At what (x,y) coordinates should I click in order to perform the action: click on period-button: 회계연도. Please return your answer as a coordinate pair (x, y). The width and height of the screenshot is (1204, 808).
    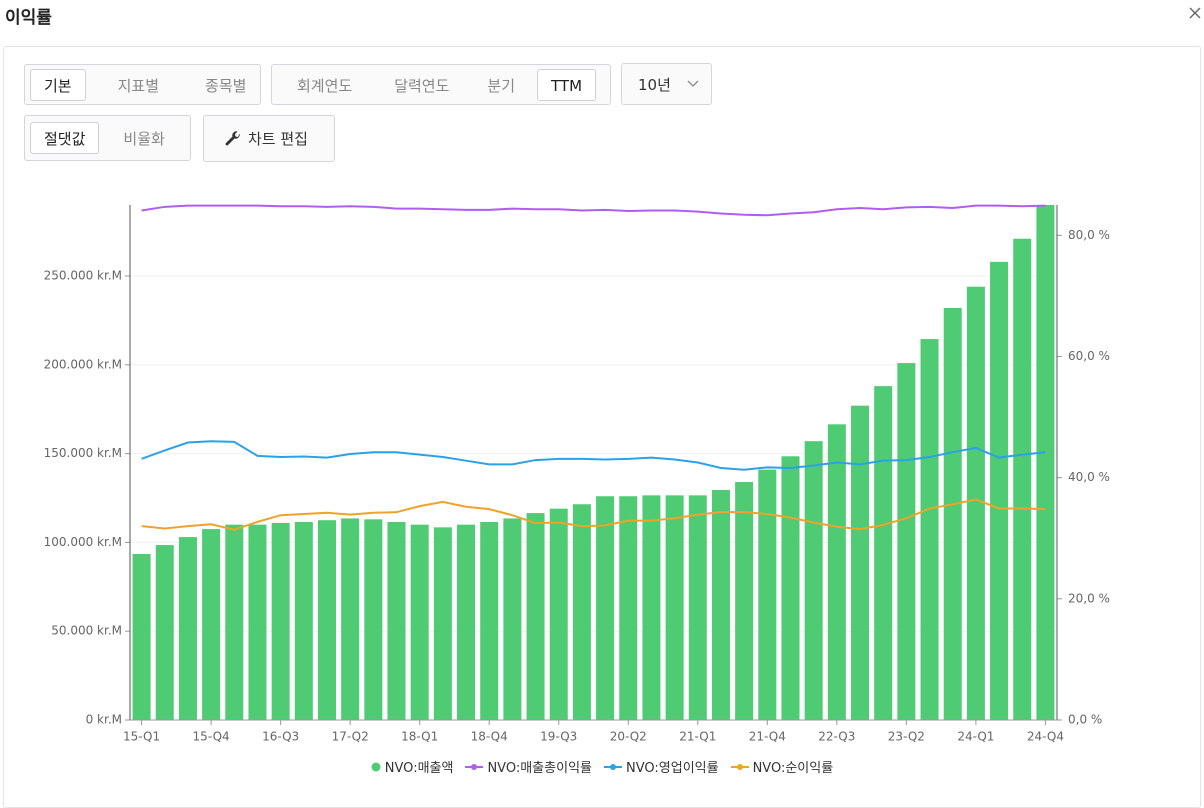
    Looking at the image, I should click on (325, 85).